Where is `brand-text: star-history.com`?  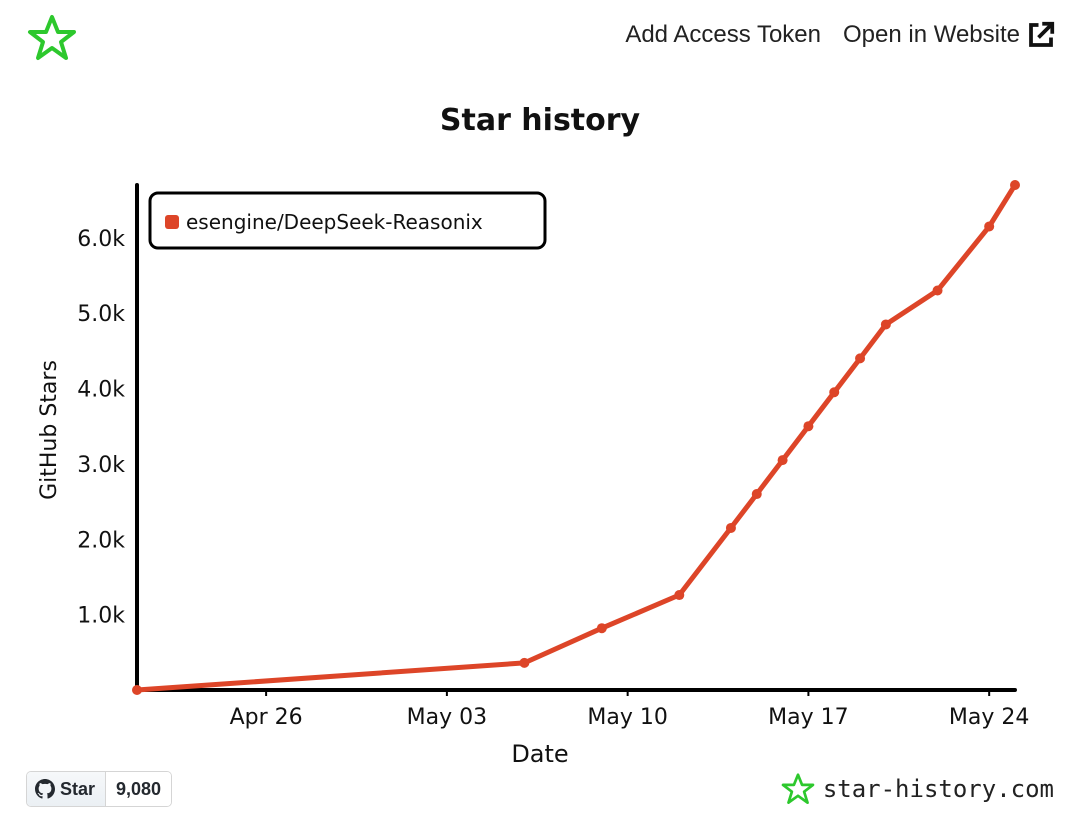
brand-text: star-history.com is located at coordinates (938, 789).